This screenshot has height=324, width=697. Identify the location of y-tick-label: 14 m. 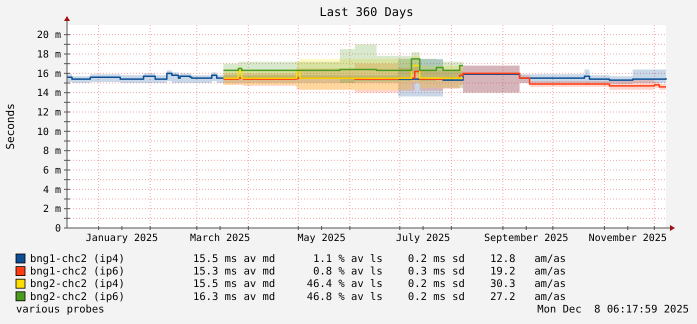
(48, 94).